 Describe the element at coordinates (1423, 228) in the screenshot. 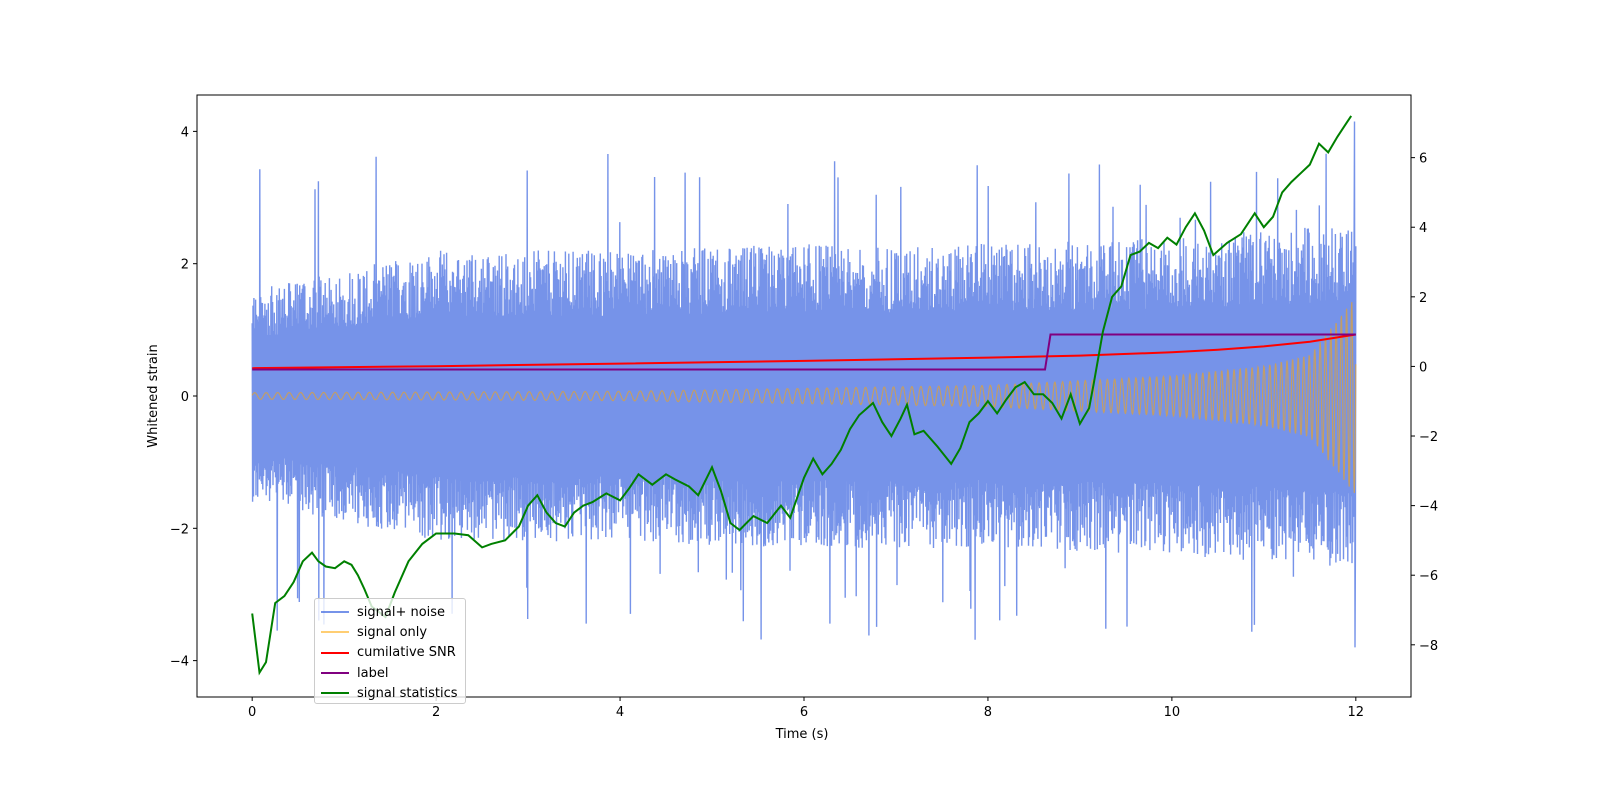

I see `y2-tick-label: 4` at that location.